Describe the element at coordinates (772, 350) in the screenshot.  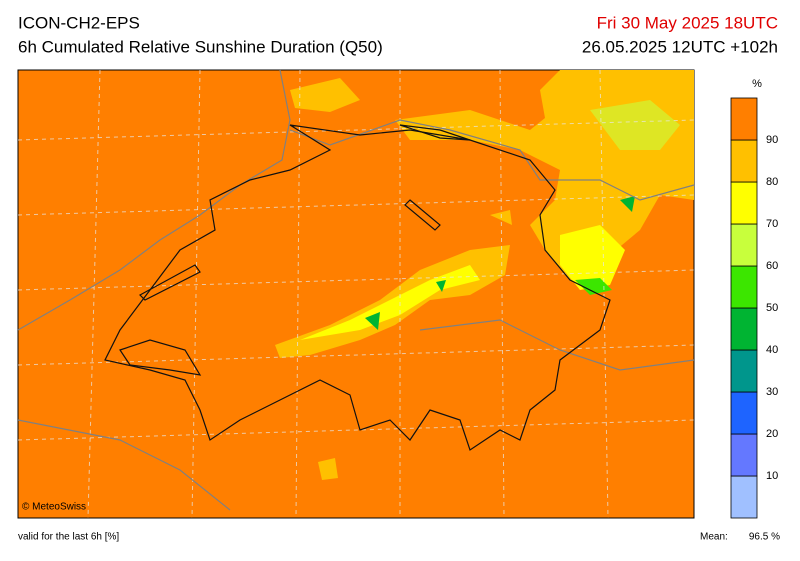
I see `colorbar-tick-label: 40` at that location.